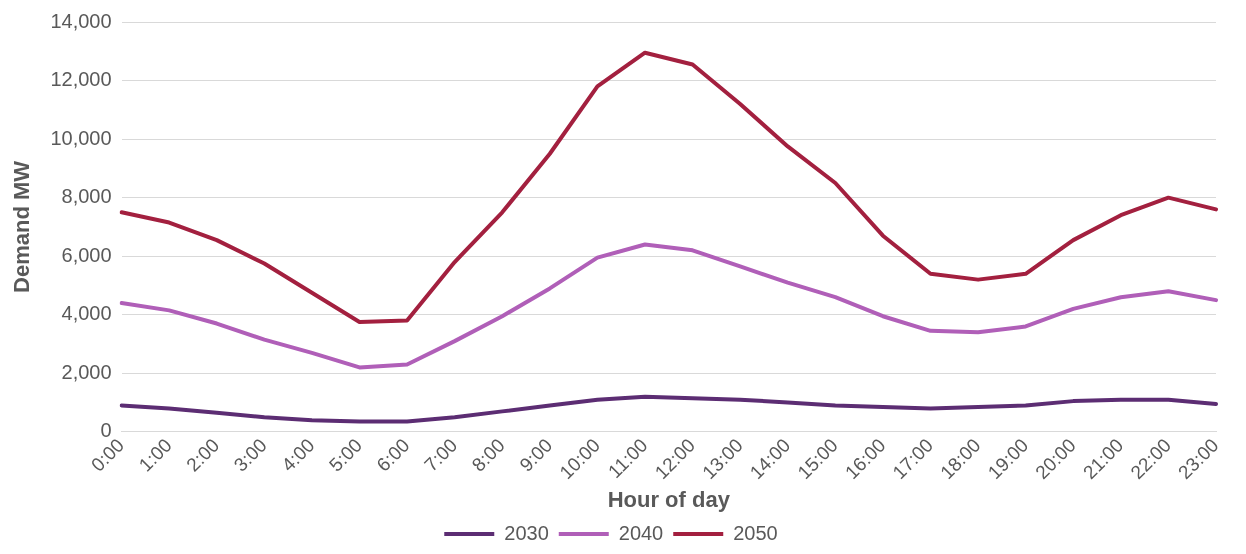 The height and width of the screenshot is (554, 1246). I want to click on y-tick-label: 6,000, so click(86, 254).